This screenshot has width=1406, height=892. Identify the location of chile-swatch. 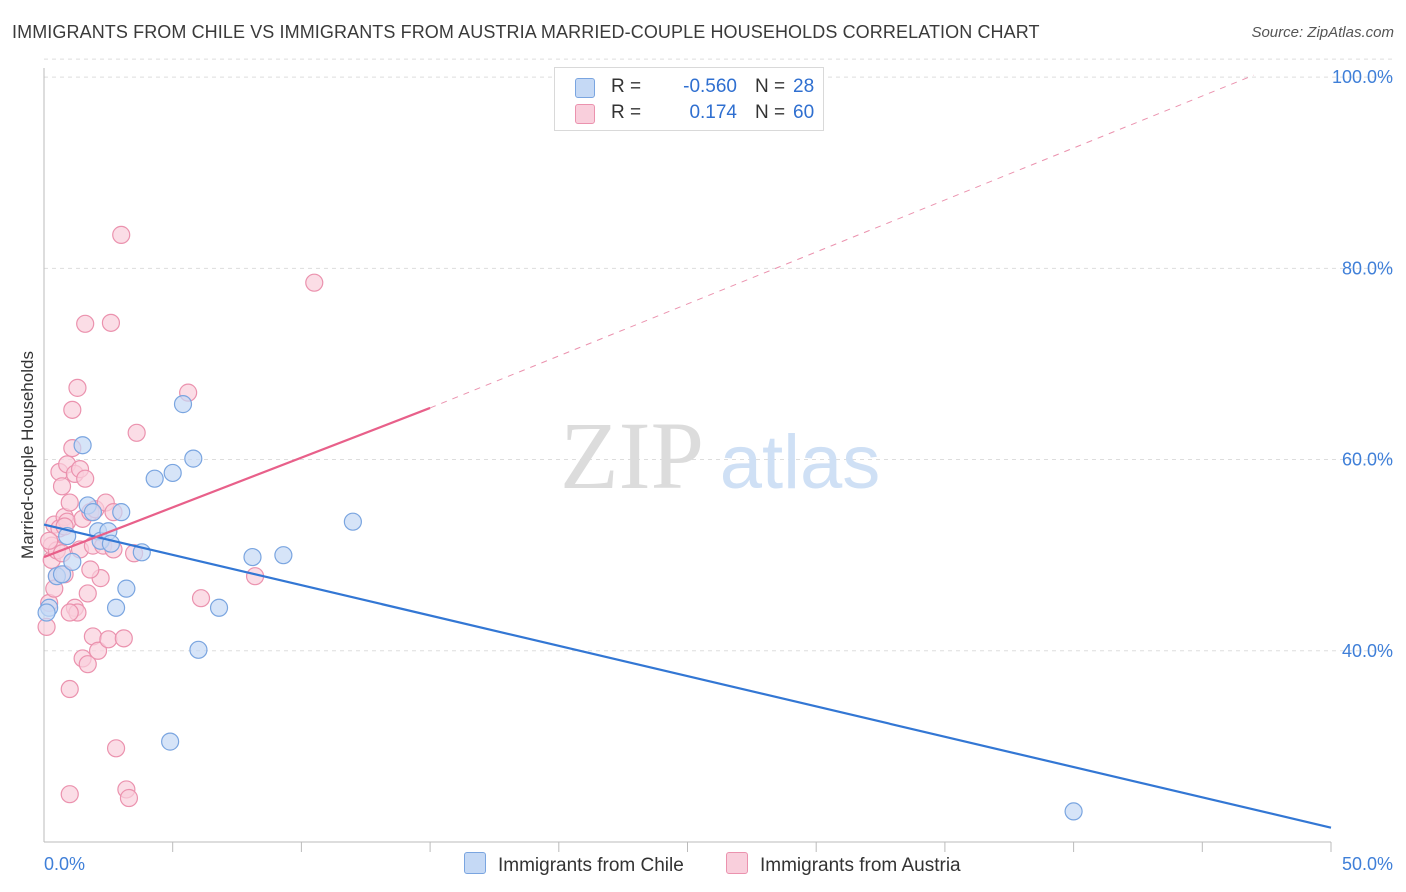
(585, 88).